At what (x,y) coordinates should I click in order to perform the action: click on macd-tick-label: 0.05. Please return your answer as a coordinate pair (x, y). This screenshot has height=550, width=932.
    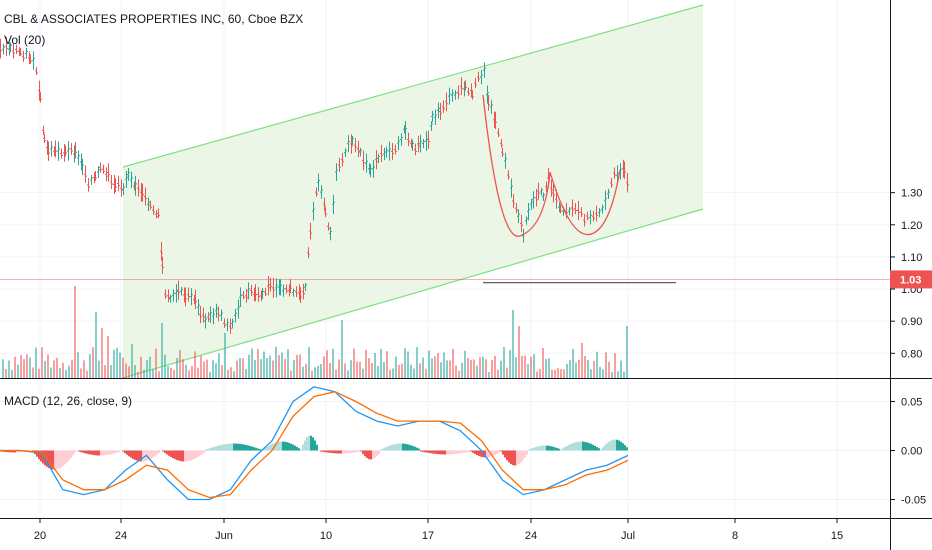
    Looking at the image, I should click on (911, 403).